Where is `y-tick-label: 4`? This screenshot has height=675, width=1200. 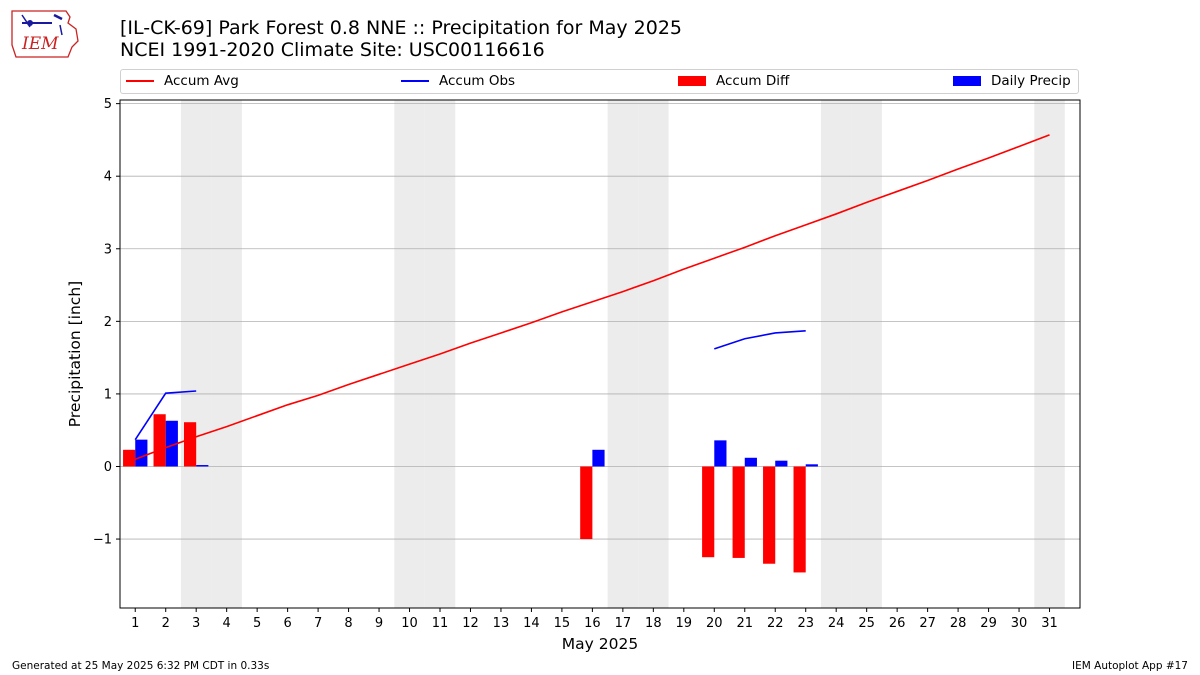 y-tick-label: 4 is located at coordinates (108, 177).